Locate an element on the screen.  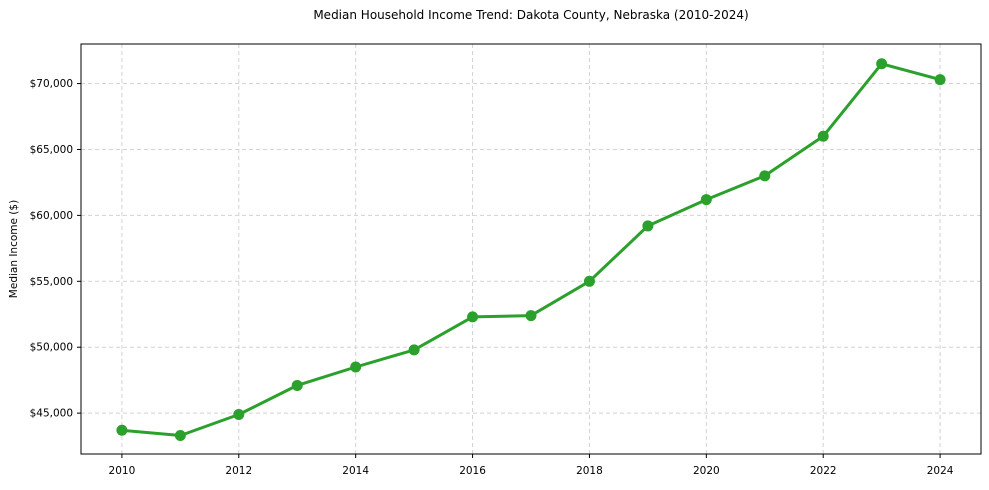
x-tick-label: 2018 is located at coordinates (589, 471).